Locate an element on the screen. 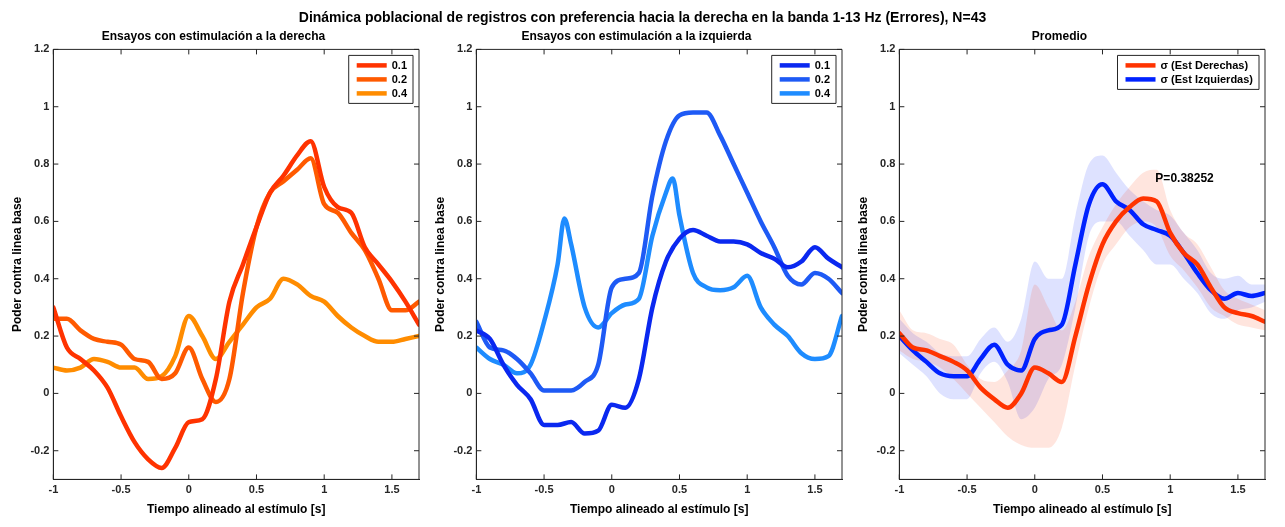 This screenshot has width=1285, height=527. annotation: P=0.38252 is located at coordinates (1185, 177).